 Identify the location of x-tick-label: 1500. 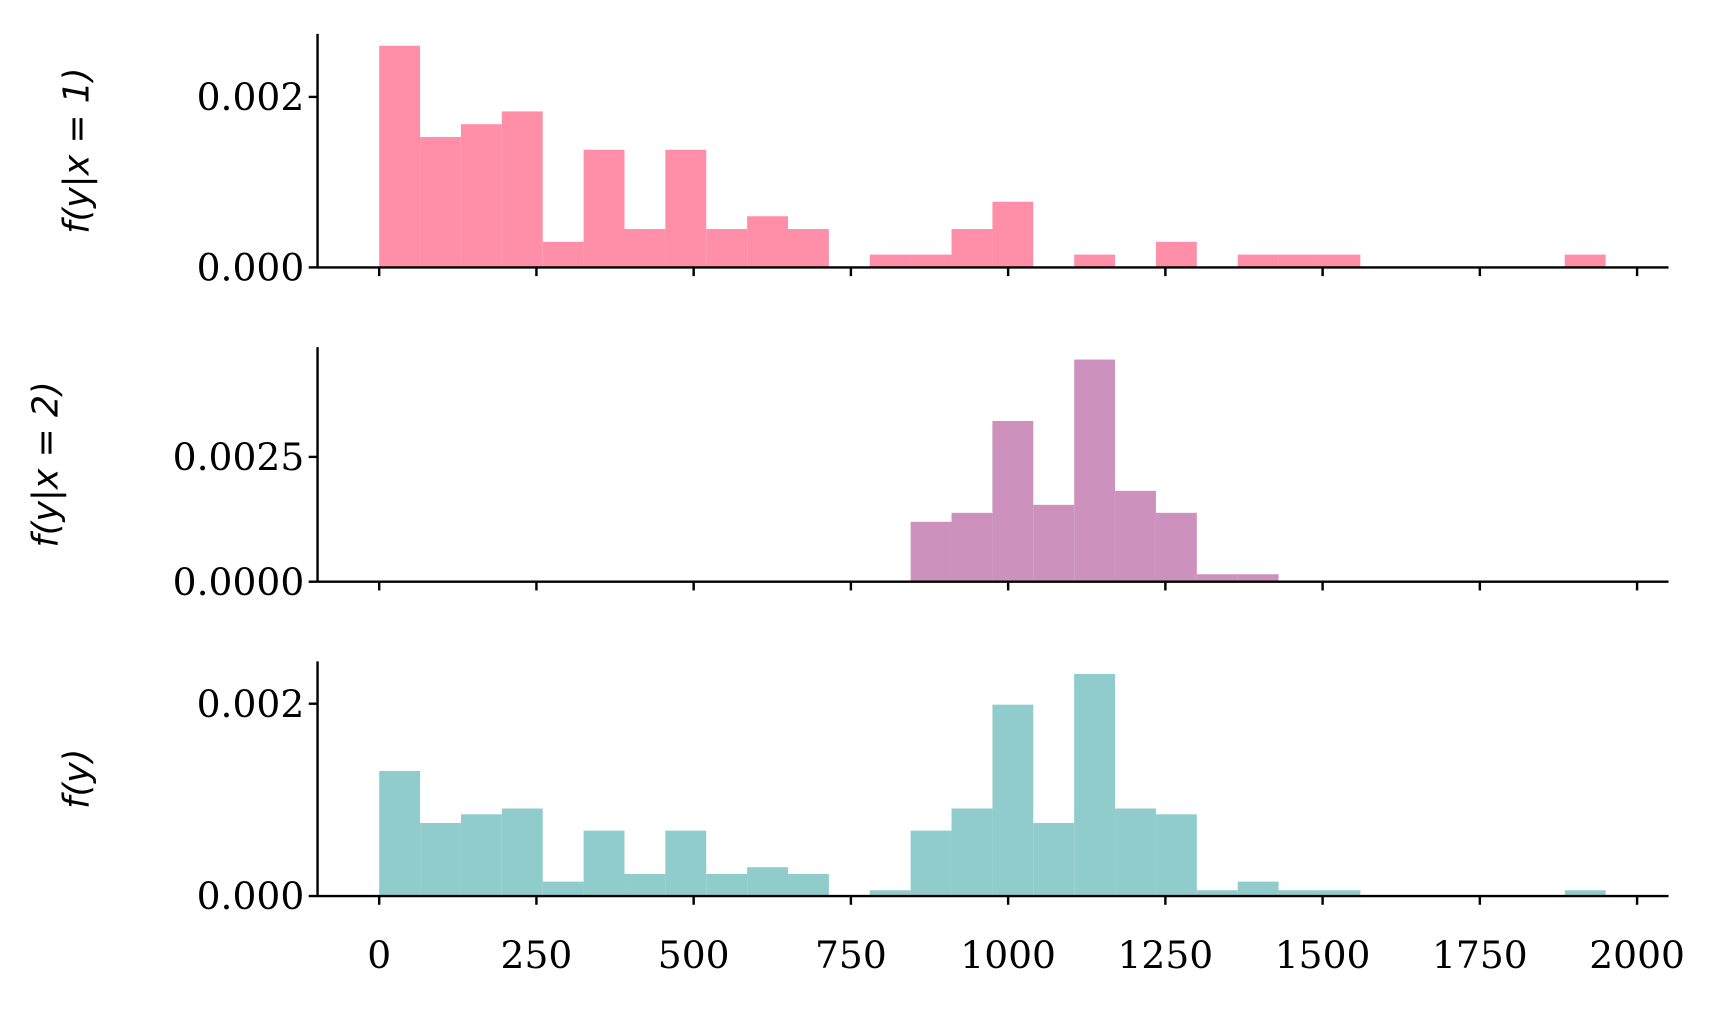
(1323, 955).